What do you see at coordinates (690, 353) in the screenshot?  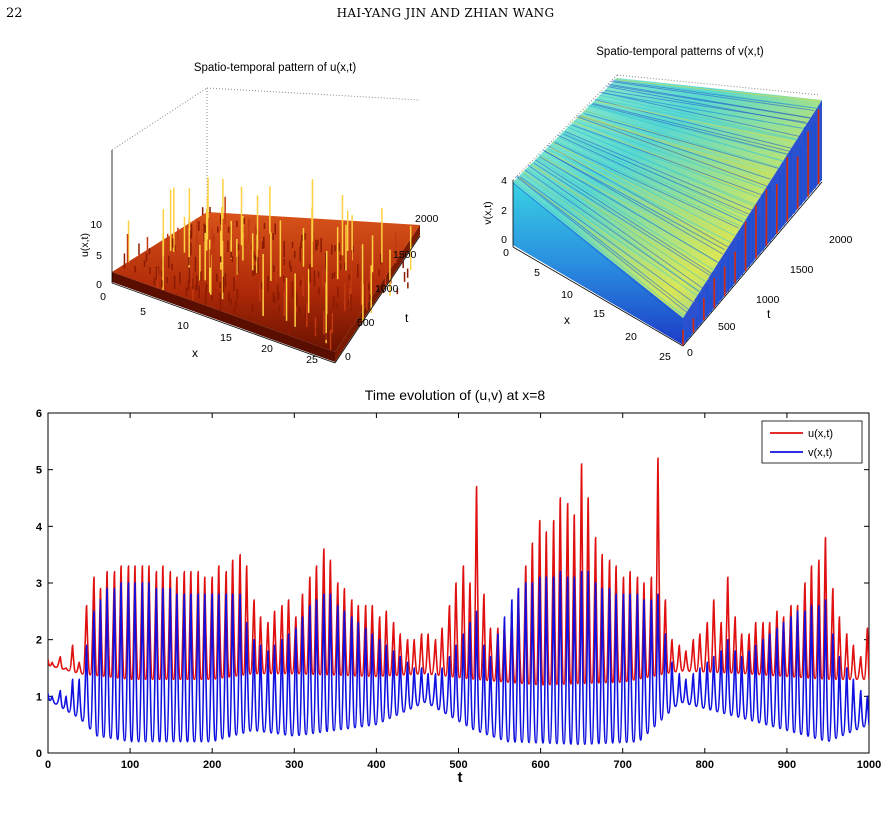 I see `surface-v-t-tick: 0` at bounding box center [690, 353].